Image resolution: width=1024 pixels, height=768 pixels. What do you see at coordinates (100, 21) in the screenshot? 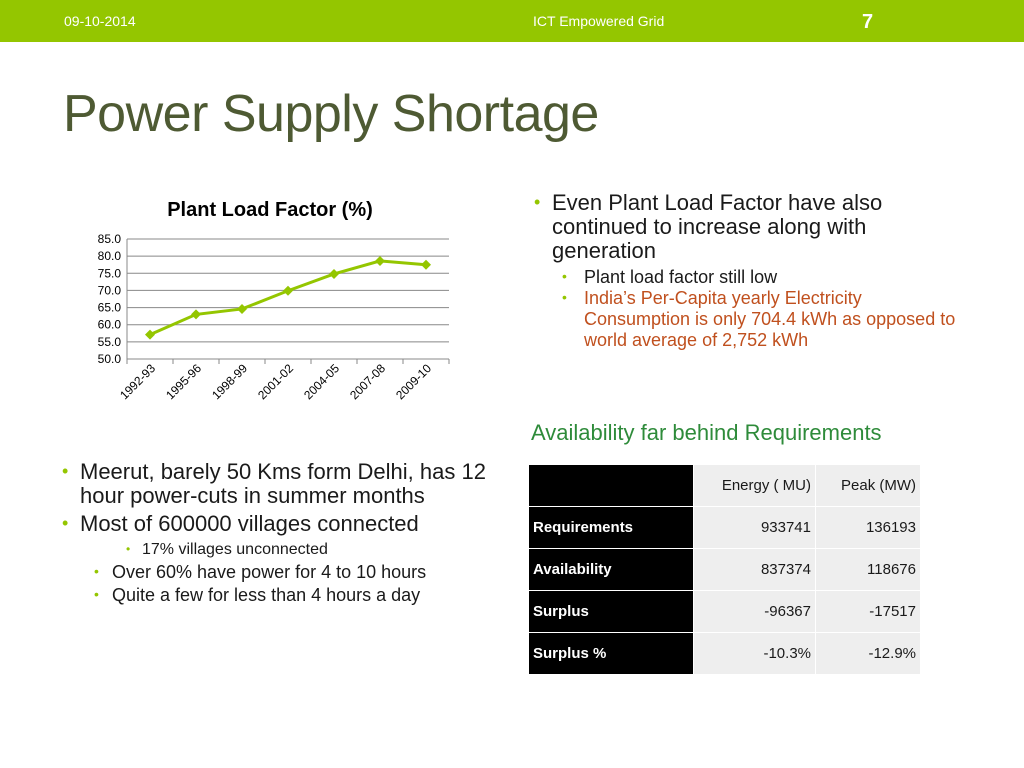
I see `header-date: 09-10-2014` at bounding box center [100, 21].